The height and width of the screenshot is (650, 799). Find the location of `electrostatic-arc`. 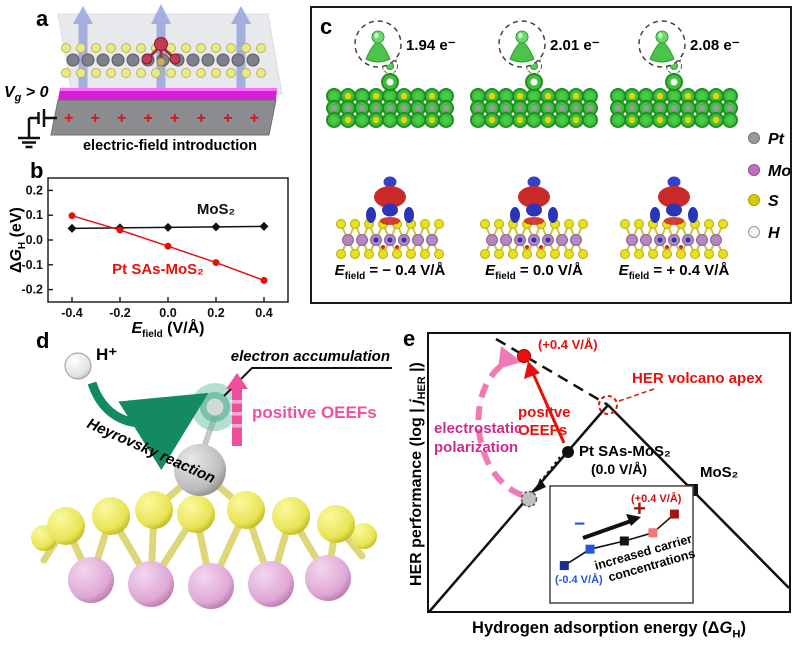

electrostatic-arc is located at coordinates (499, 428).